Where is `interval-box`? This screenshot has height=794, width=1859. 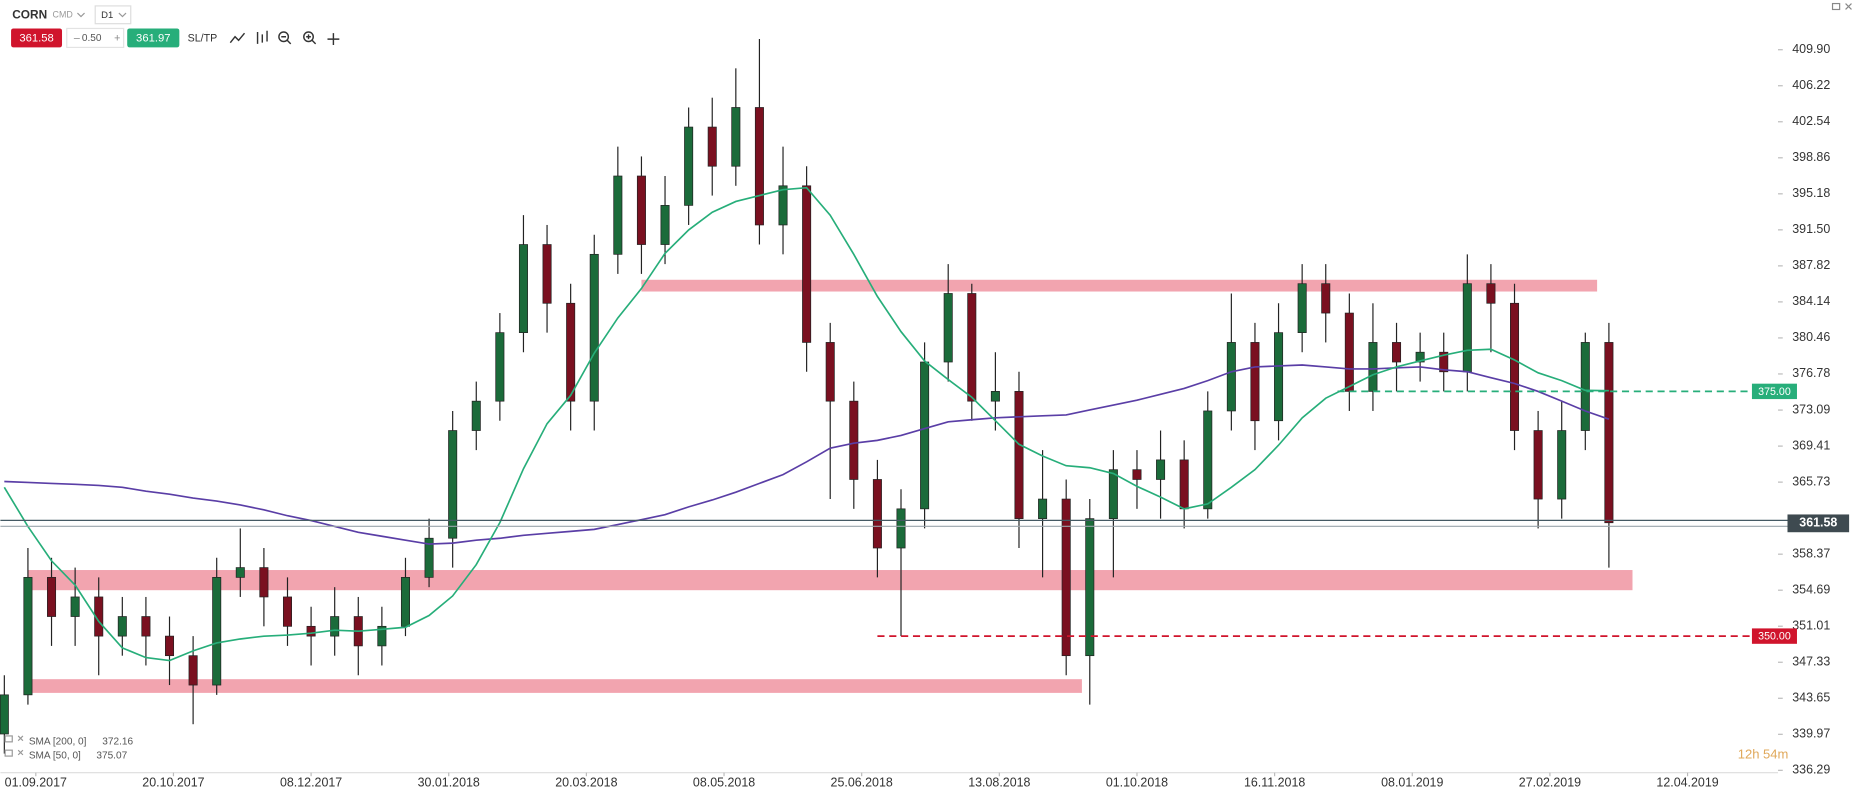 interval-box is located at coordinates (113, 15).